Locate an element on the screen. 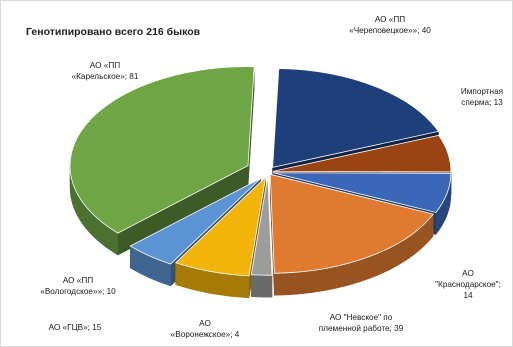 The width and height of the screenshot is (513, 347). slice-label-line: племенной работе; 39 is located at coordinates (361, 328).